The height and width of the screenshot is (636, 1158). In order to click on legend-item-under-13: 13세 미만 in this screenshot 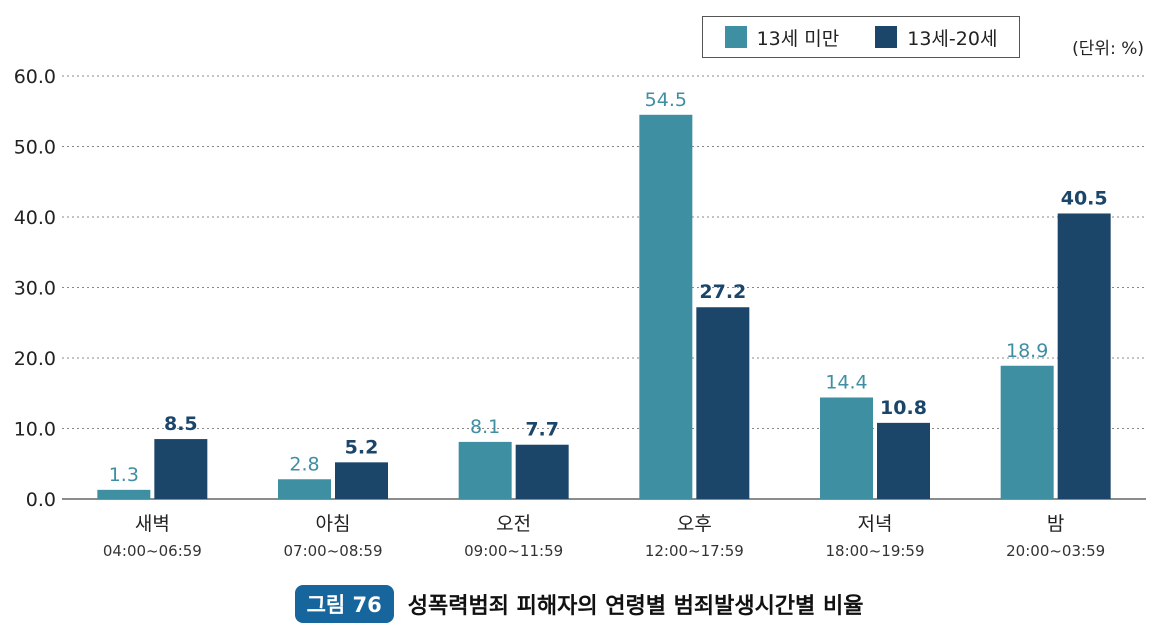, I will do `click(782, 37)`.